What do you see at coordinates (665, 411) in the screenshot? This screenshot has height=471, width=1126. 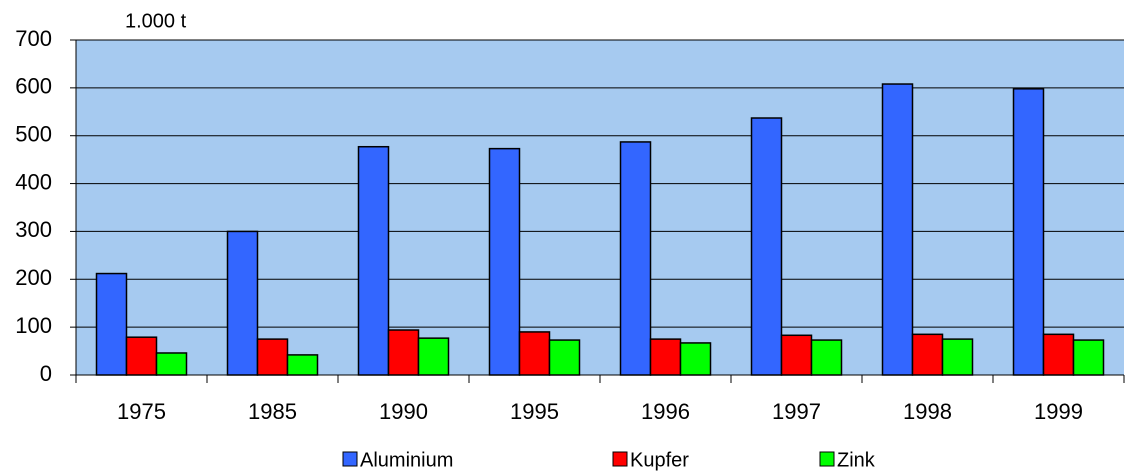 I see `x-tick-label: 1996` at bounding box center [665, 411].